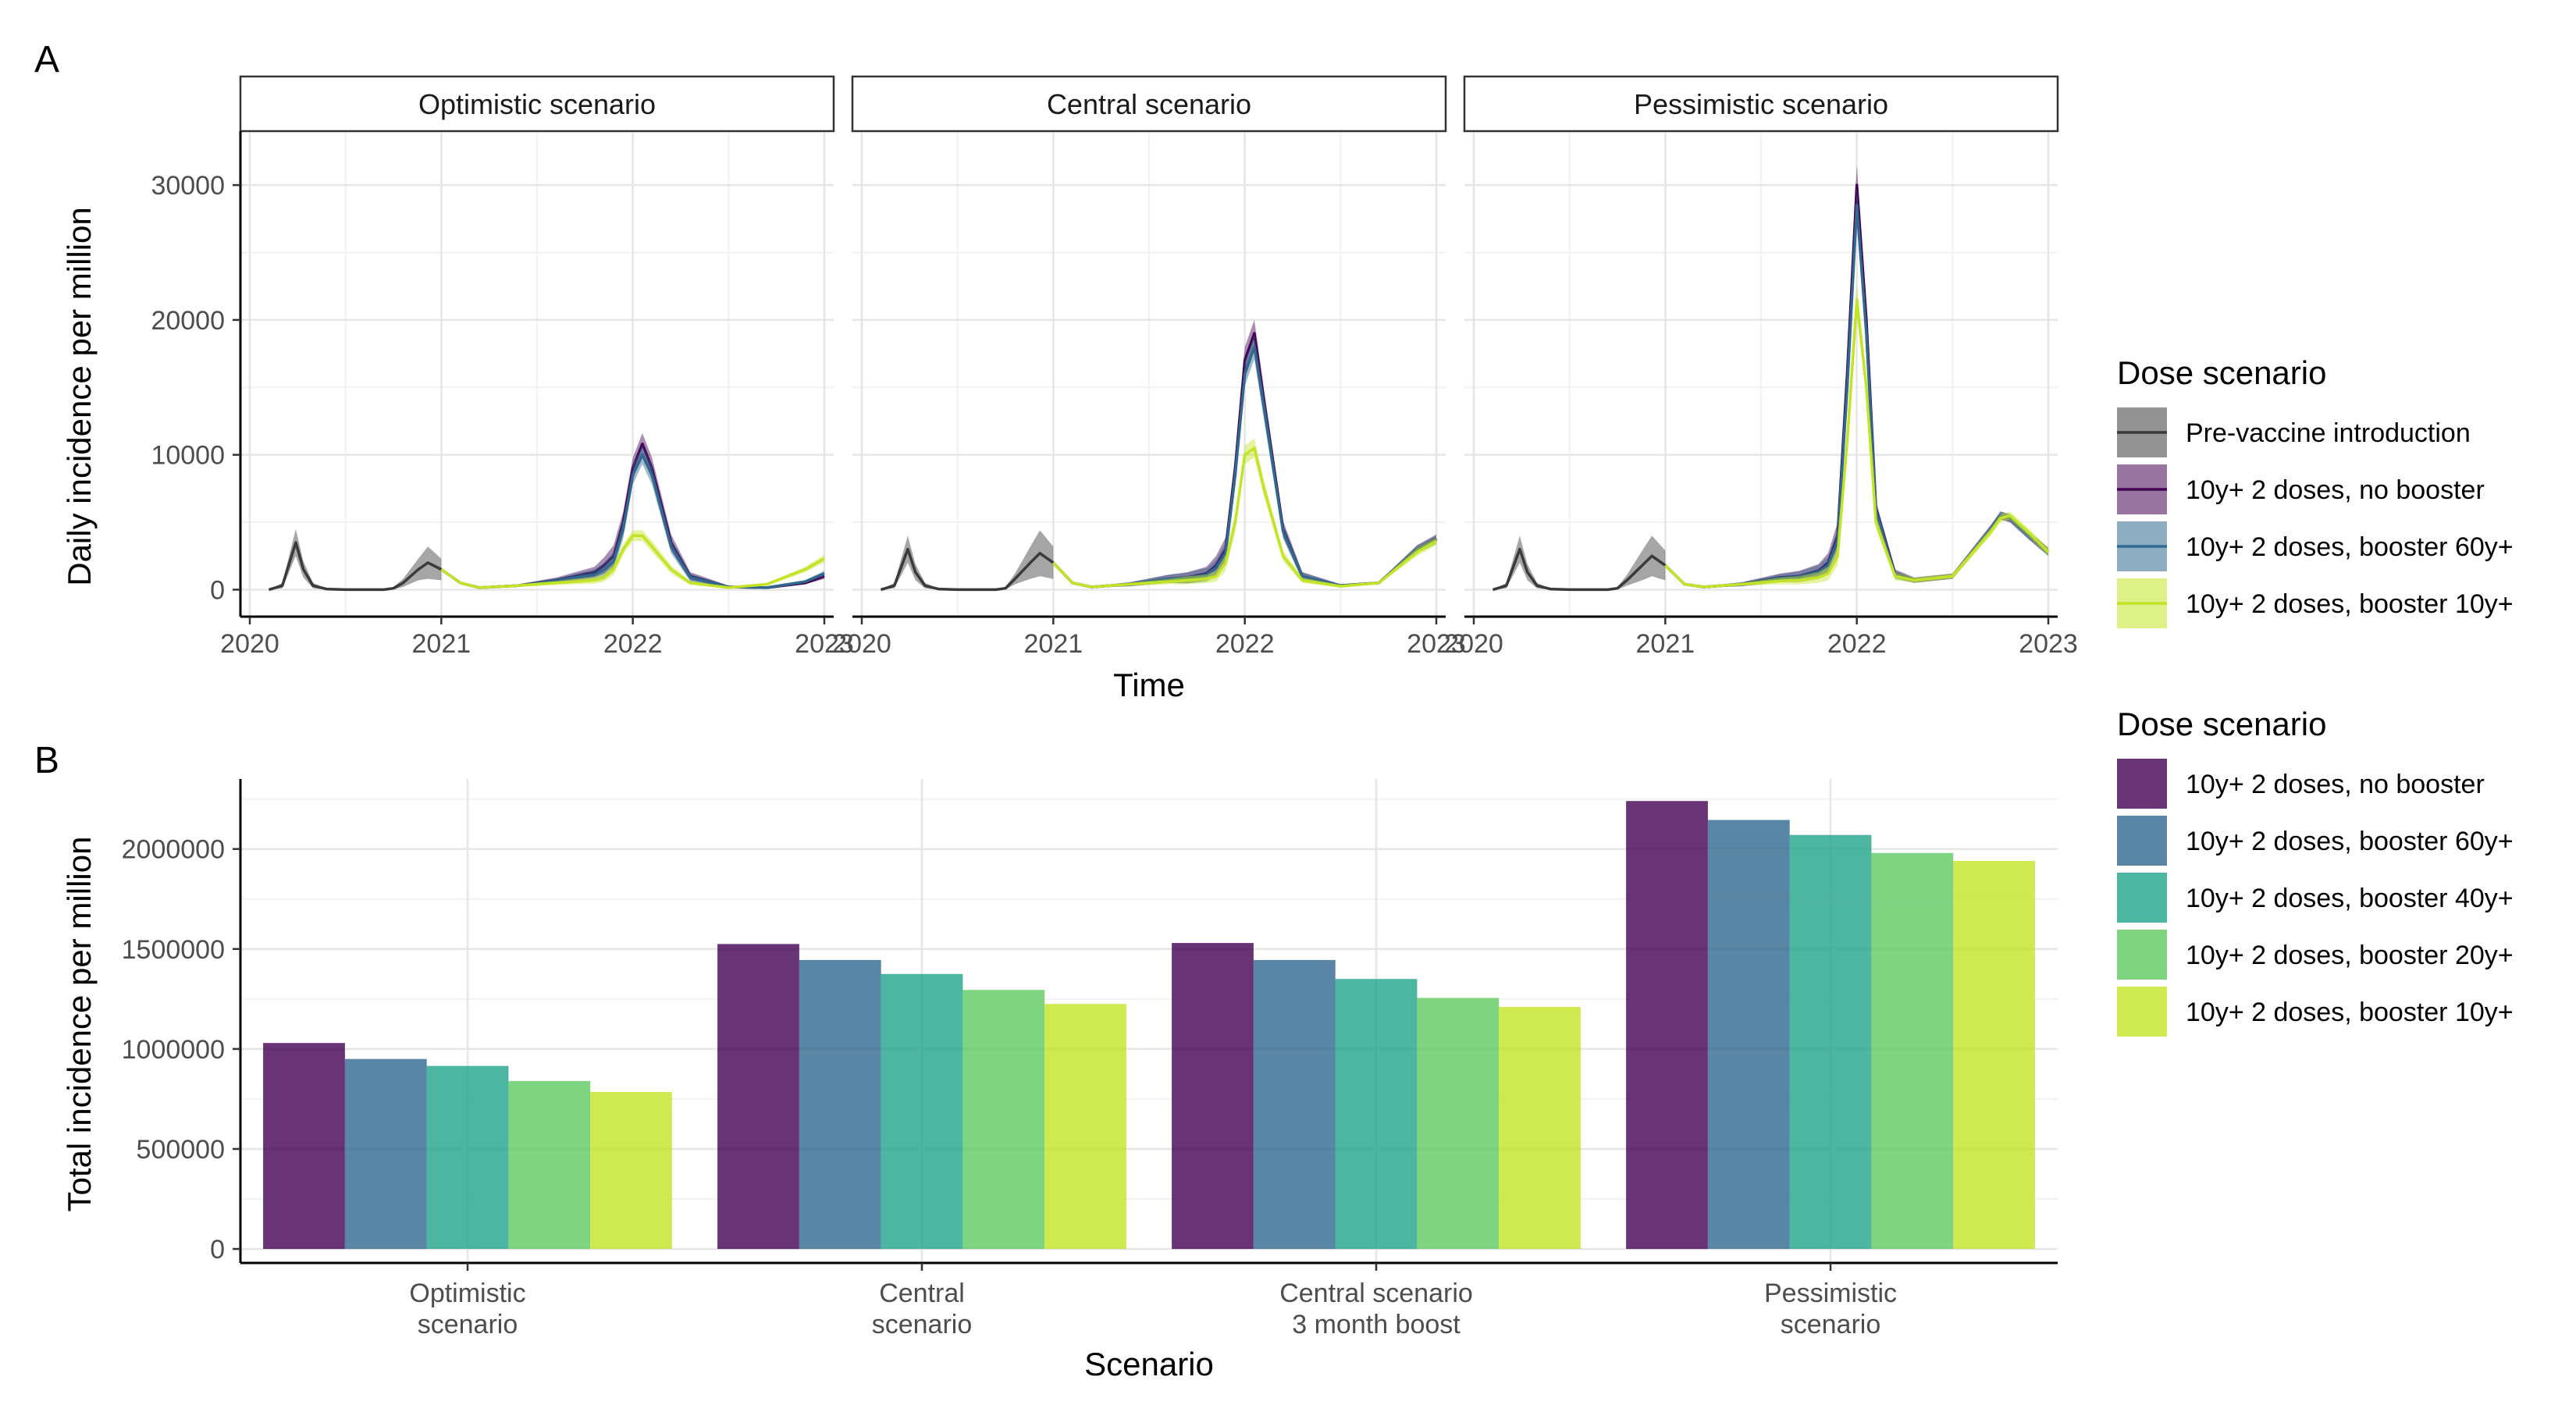 Image resolution: width=2576 pixels, height=1405 pixels. What do you see at coordinates (173, 850) in the screenshot?
I see `y-tick-label: 2000000` at bounding box center [173, 850].